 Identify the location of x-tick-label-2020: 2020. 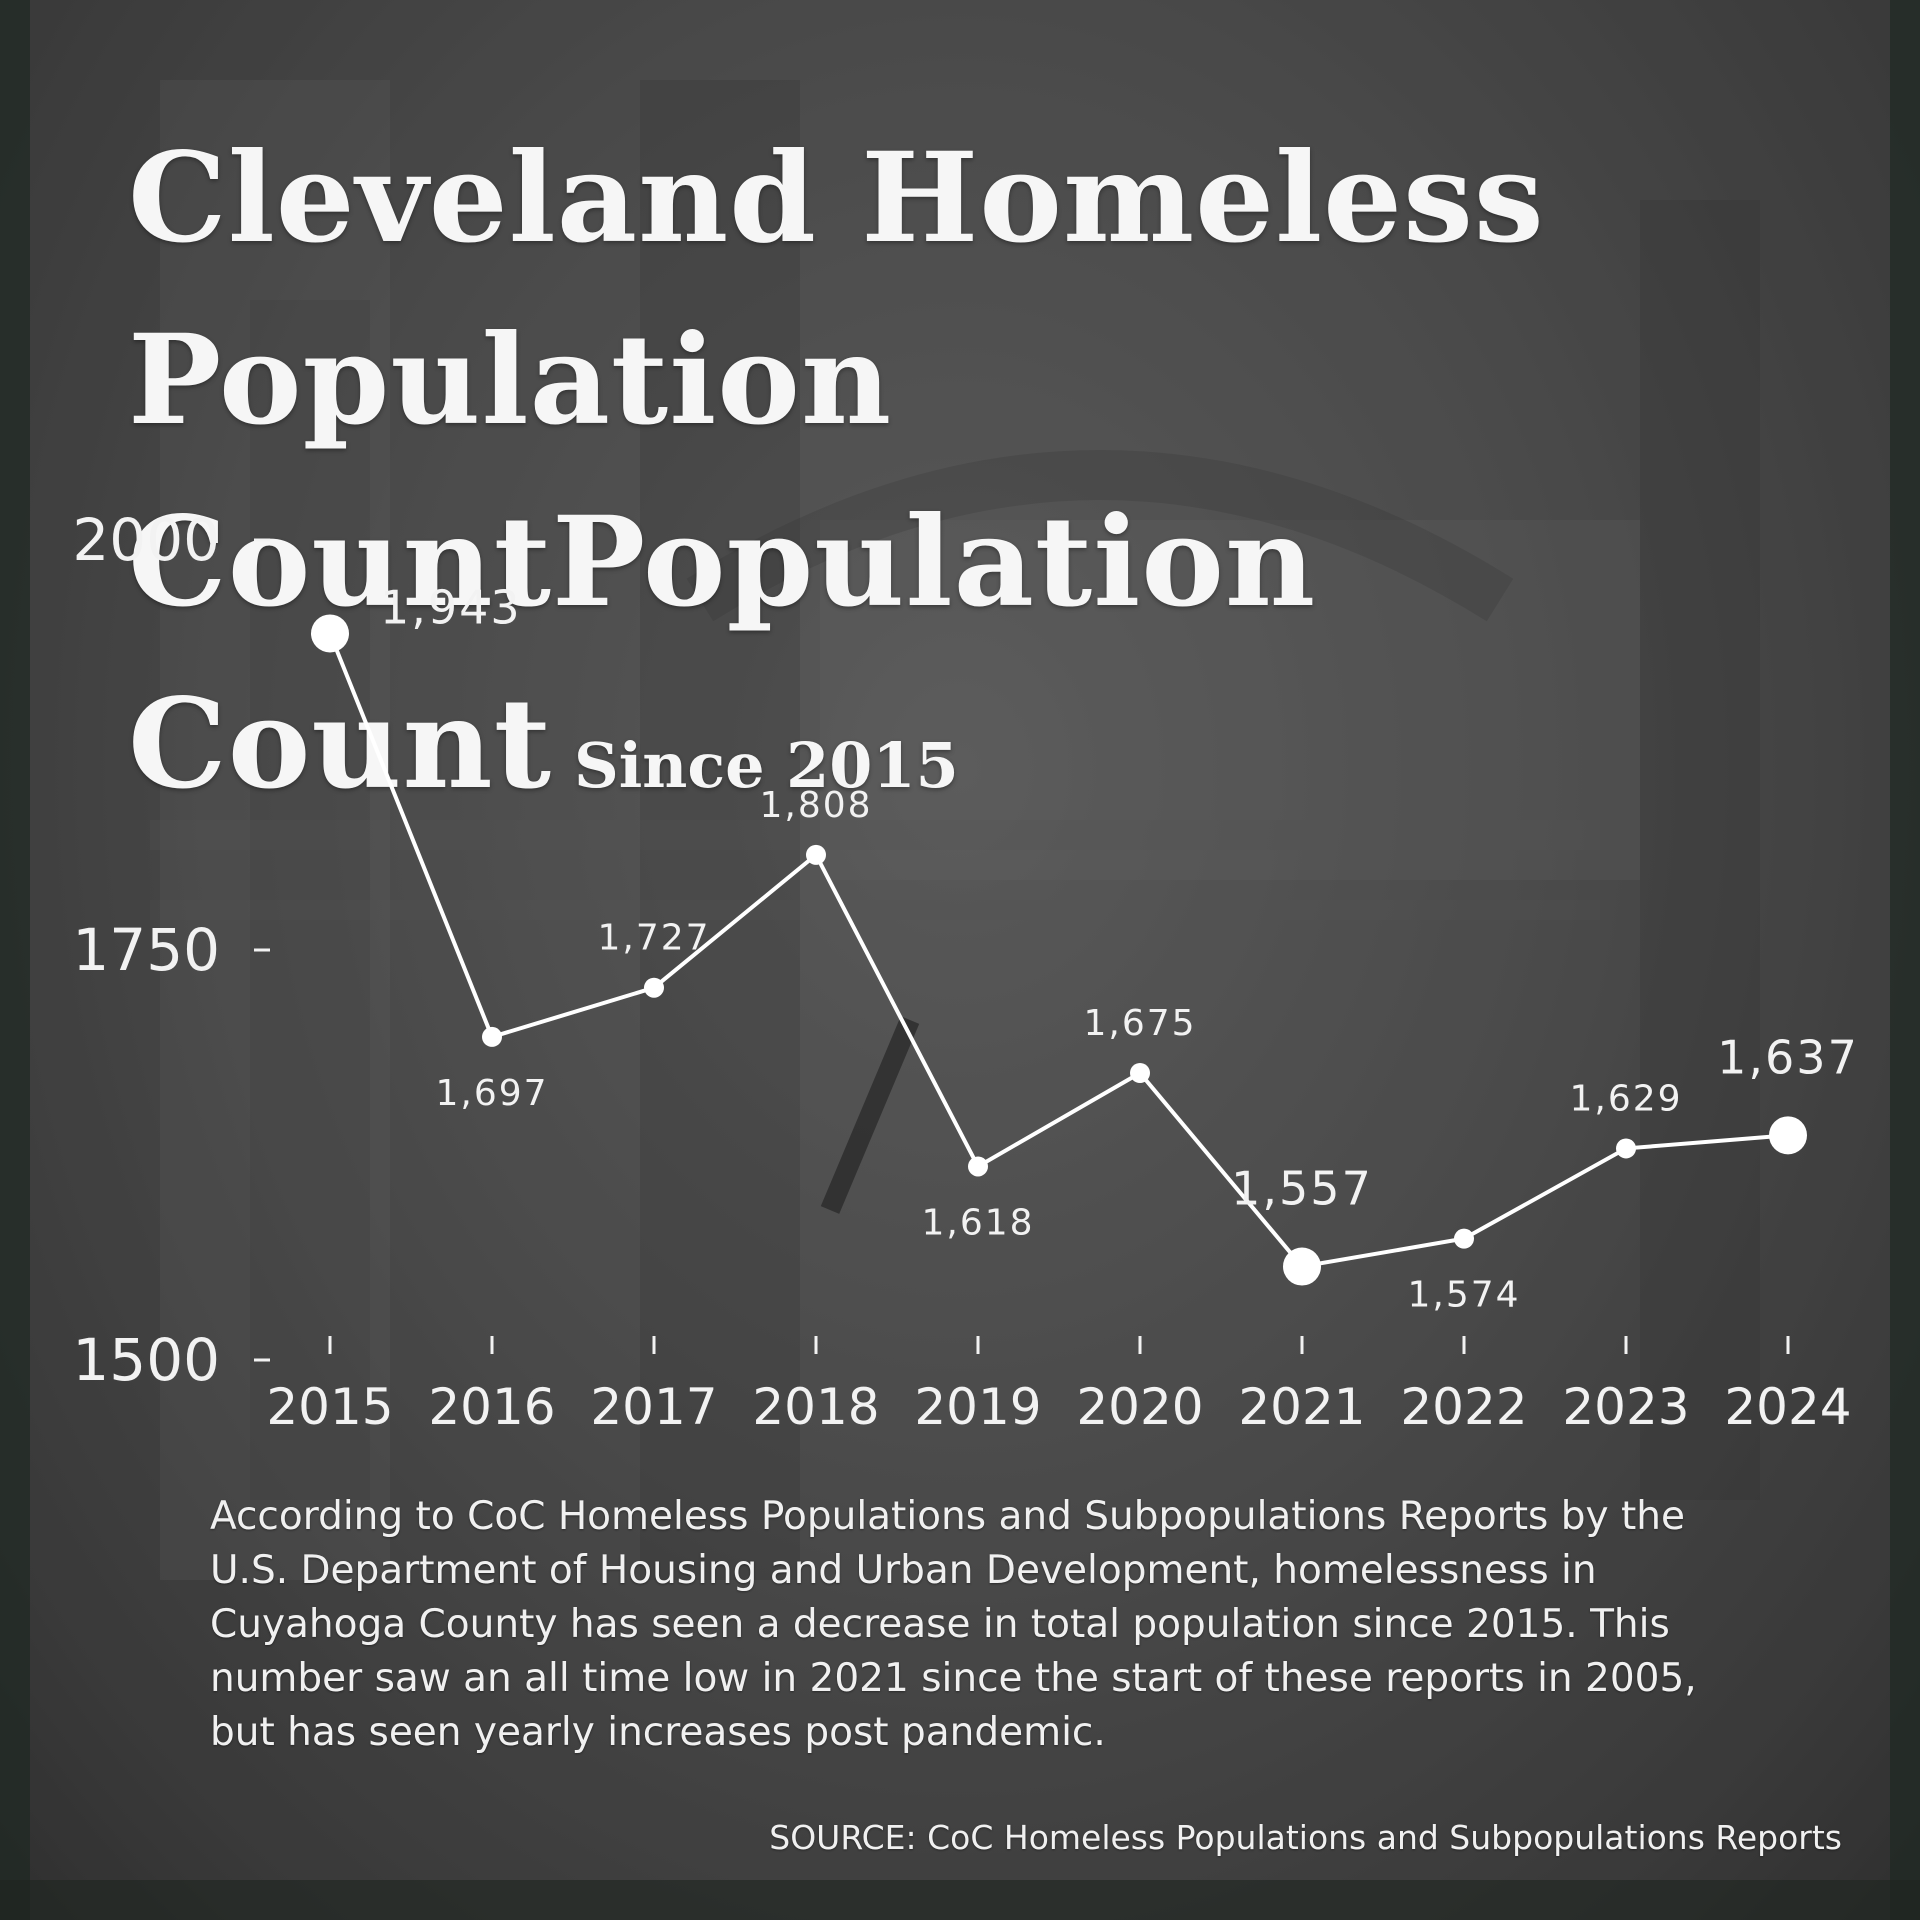
(1139, 1407).